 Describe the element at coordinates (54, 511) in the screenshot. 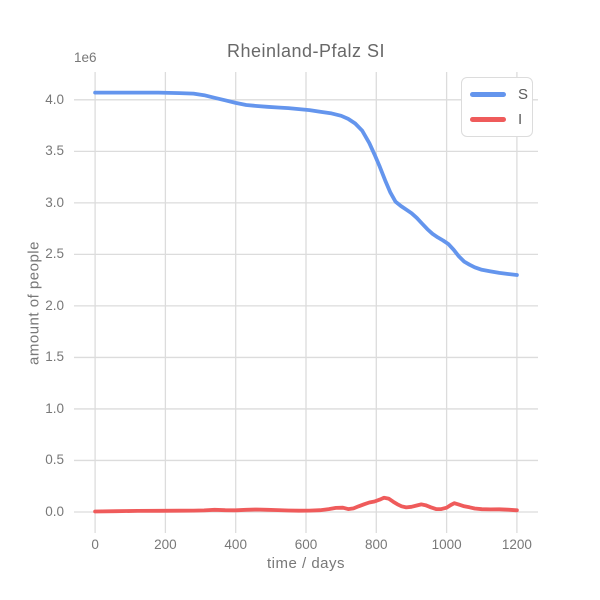

I see `y-tick-label: 0.0` at that location.